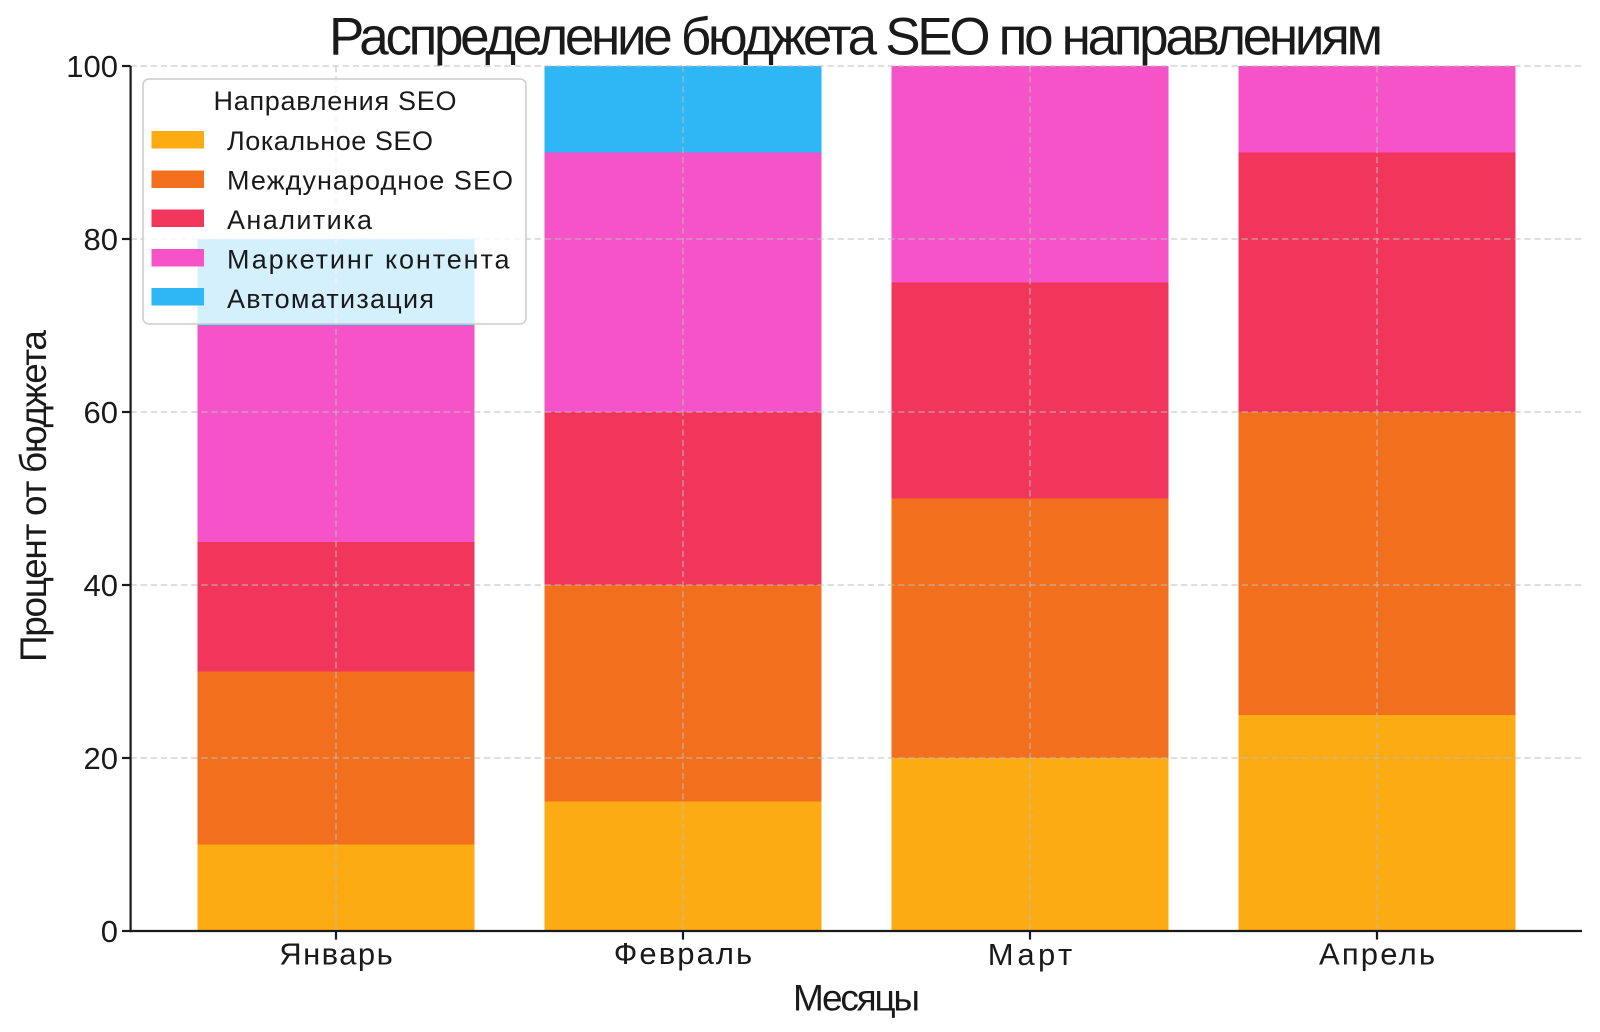 The image size is (1600, 1032). What do you see at coordinates (33, 496) in the screenshot?
I see `svg-text: Процент от бюджета` at bounding box center [33, 496].